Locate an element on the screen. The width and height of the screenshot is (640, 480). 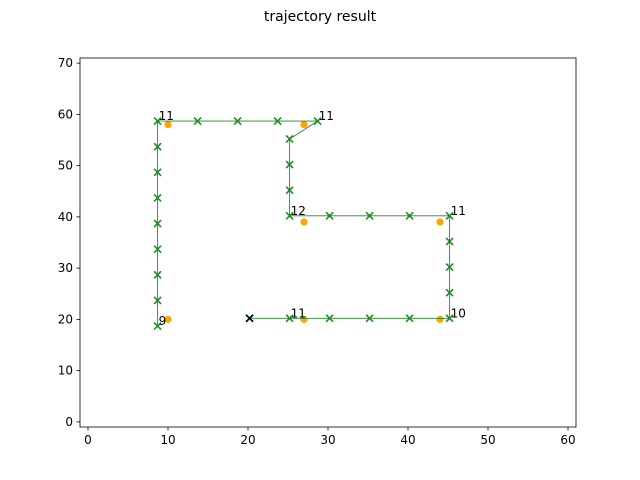
y-tick-label: 0 is located at coordinates (69, 422).